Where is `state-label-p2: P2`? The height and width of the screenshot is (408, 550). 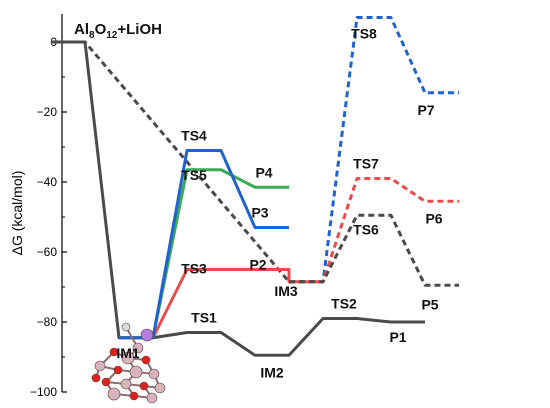
state-label-p2: P2 is located at coordinates (257, 265).